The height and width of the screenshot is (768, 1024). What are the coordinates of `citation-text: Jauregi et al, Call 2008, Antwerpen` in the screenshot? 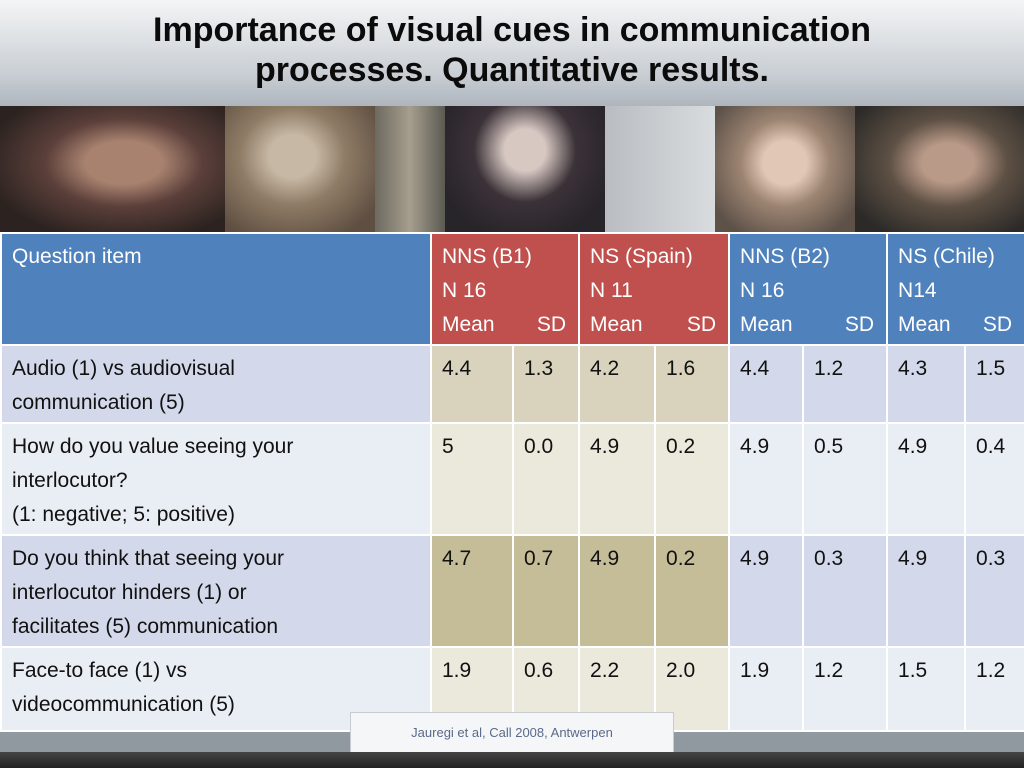 It's located at (512, 732).